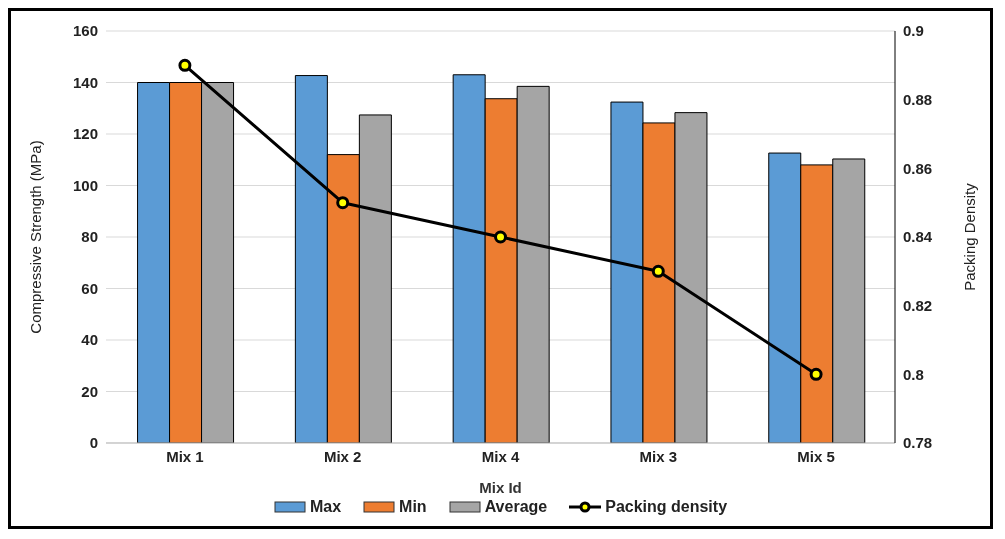 Image resolution: width=1005 pixels, height=539 pixels. Describe the element at coordinates (913, 374) in the screenshot. I see `y2-tick-label: 0.8` at that location.